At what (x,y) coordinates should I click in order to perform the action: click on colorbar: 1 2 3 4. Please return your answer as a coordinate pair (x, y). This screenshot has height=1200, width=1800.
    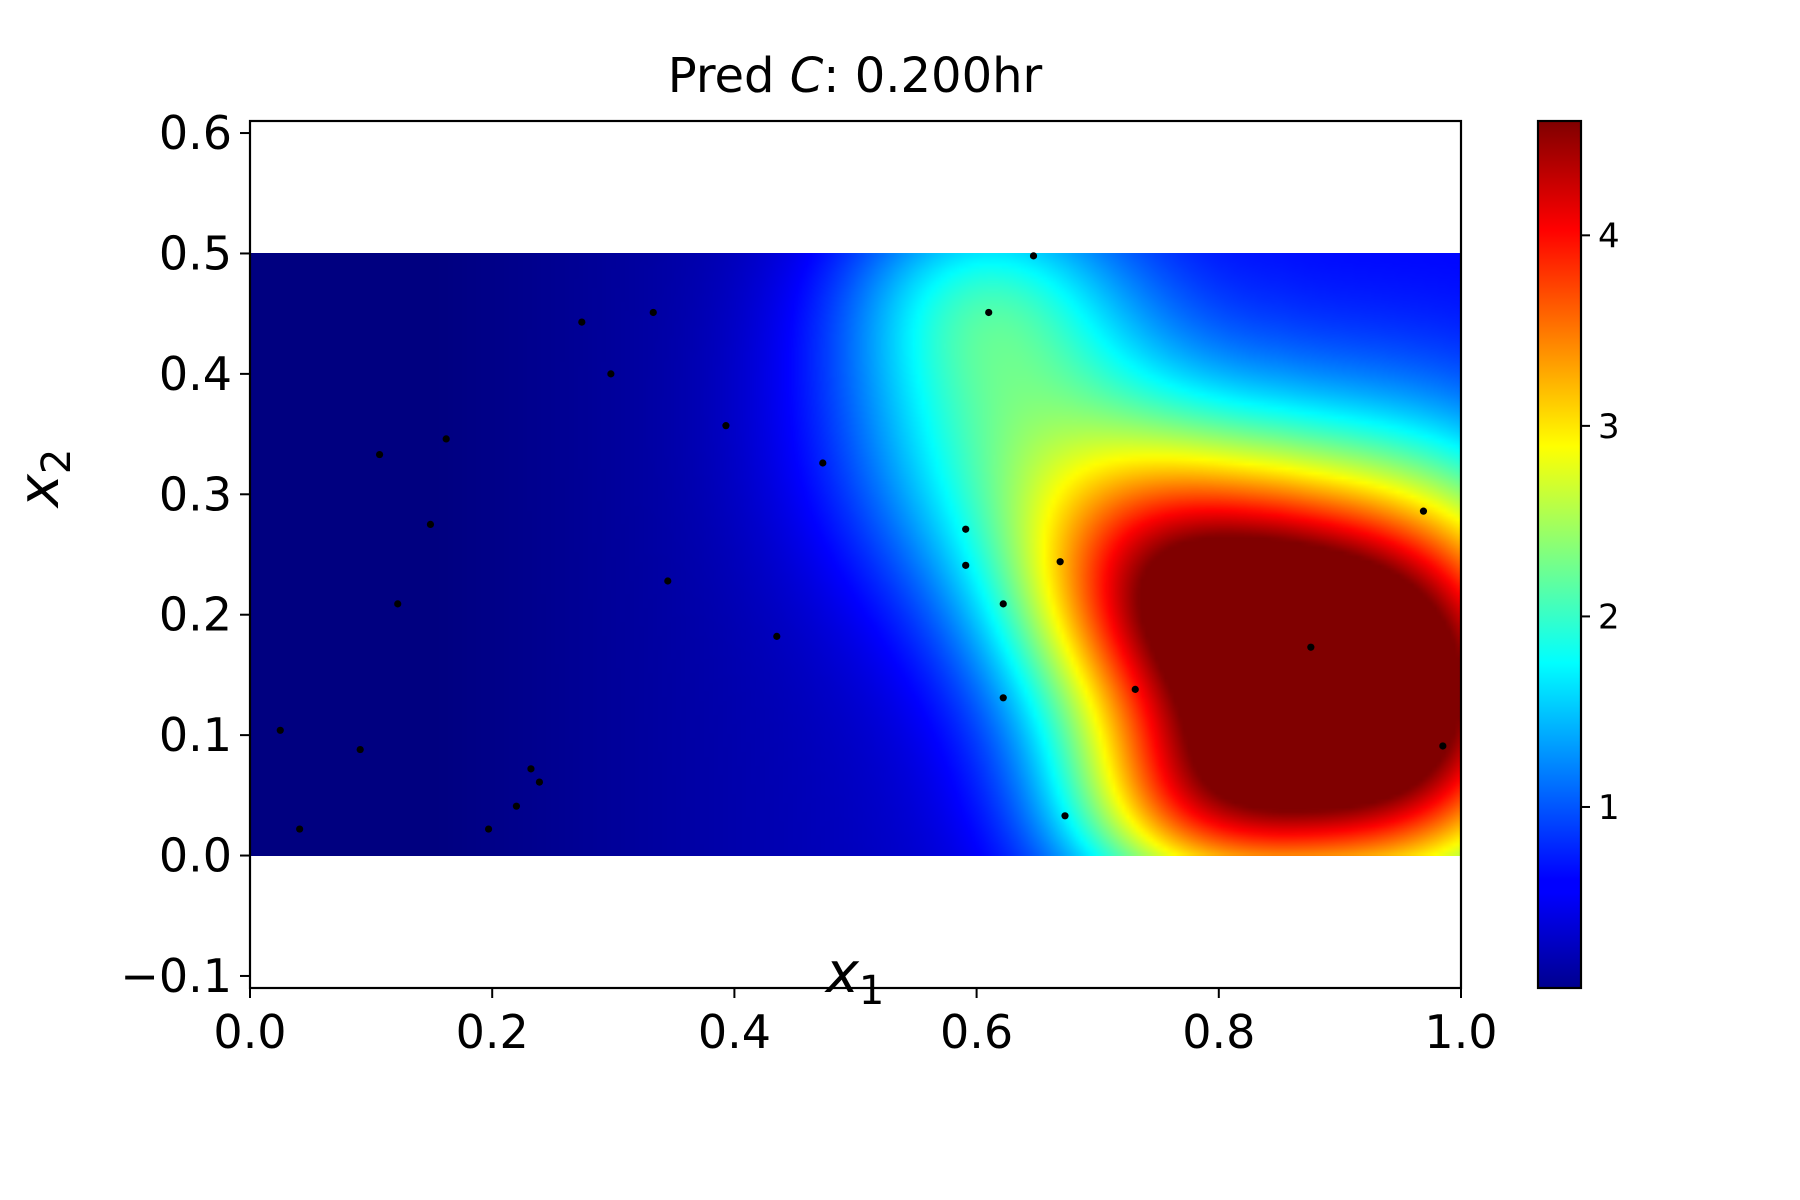
    Looking at the image, I should click on (1578, 554).